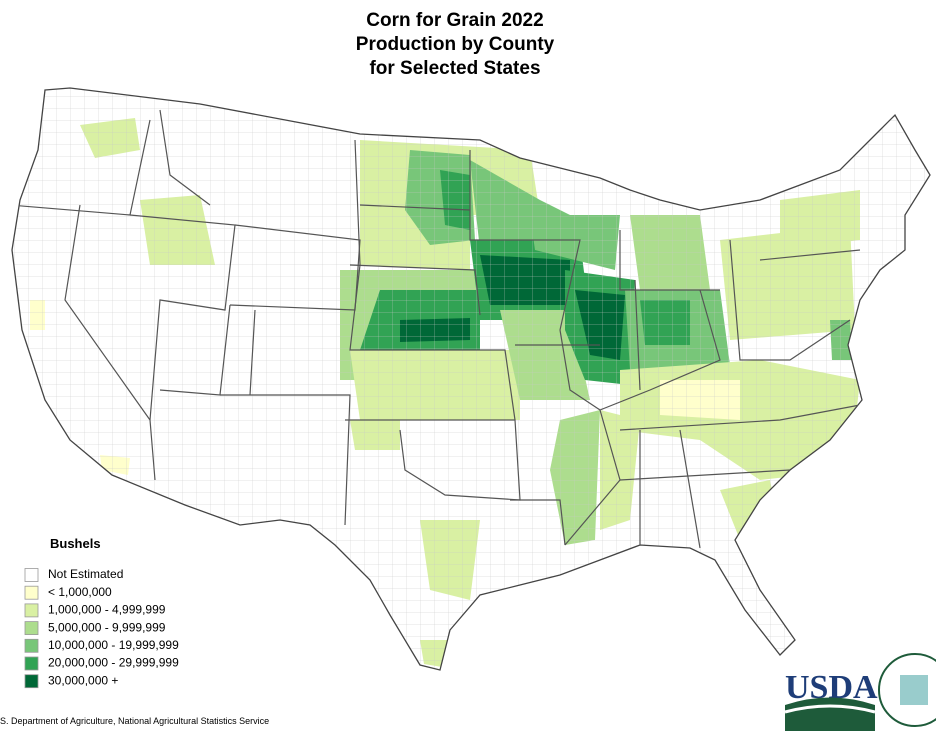  I want to click on legend-label: 5,000,000 - 9,999,999, so click(107, 627).